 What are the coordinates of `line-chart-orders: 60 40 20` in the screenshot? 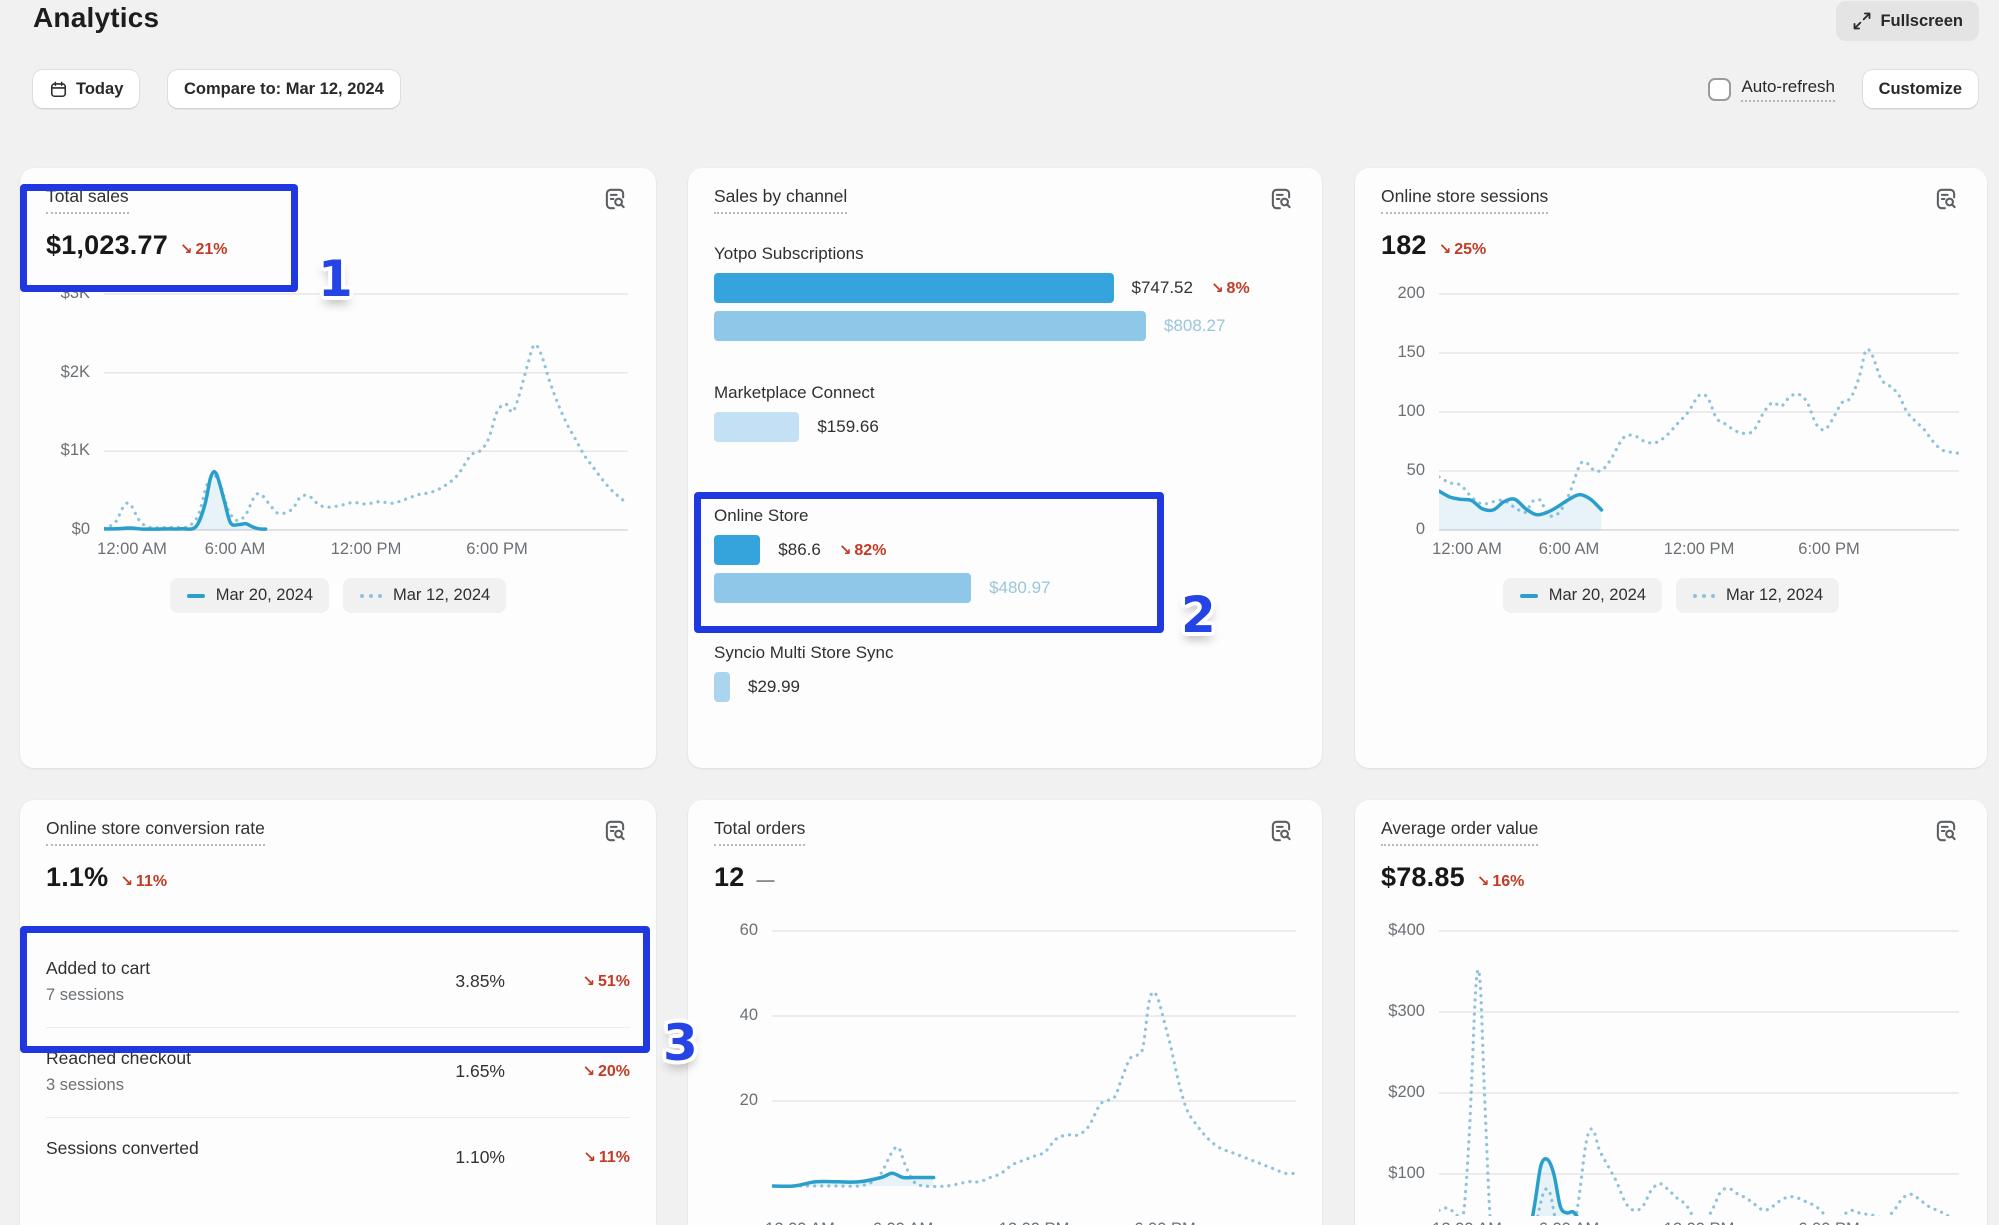 It's located at (1006, 1066).